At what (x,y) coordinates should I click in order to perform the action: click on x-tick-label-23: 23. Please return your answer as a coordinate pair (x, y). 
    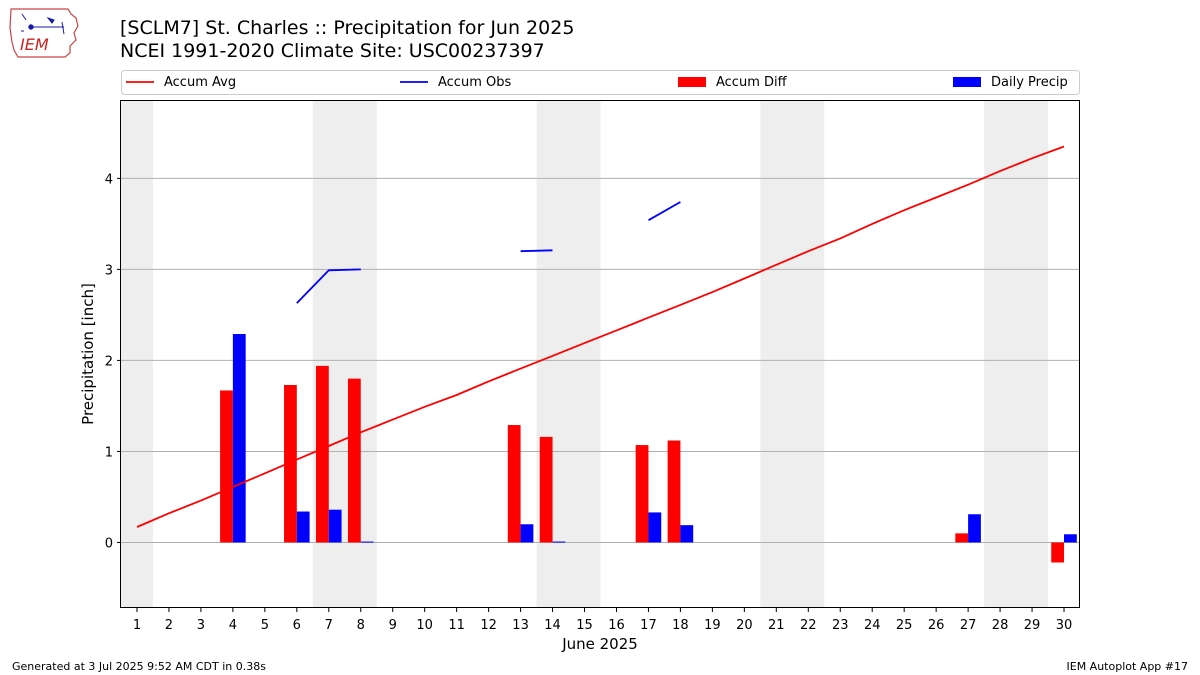
    Looking at the image, I should click on (840, 625).